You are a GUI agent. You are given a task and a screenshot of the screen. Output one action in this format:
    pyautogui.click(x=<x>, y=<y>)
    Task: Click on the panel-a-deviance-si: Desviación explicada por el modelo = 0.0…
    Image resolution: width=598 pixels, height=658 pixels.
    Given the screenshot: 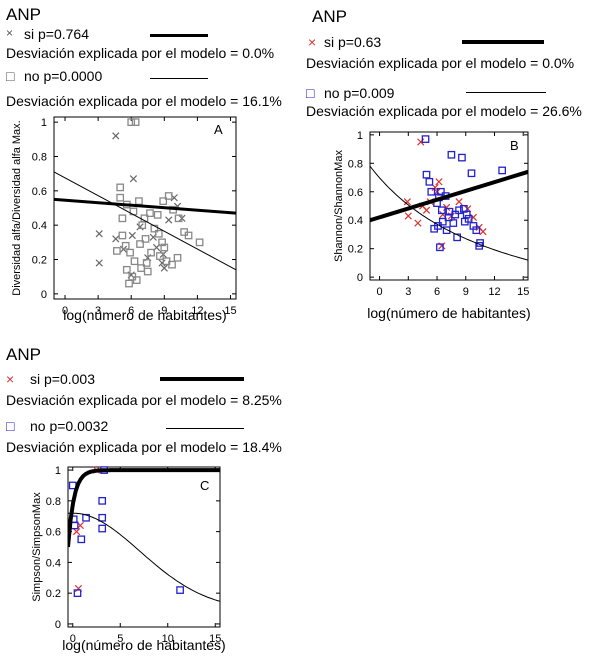 What is the action you would take?
    pyautogui.click(x=140, y=53)
    